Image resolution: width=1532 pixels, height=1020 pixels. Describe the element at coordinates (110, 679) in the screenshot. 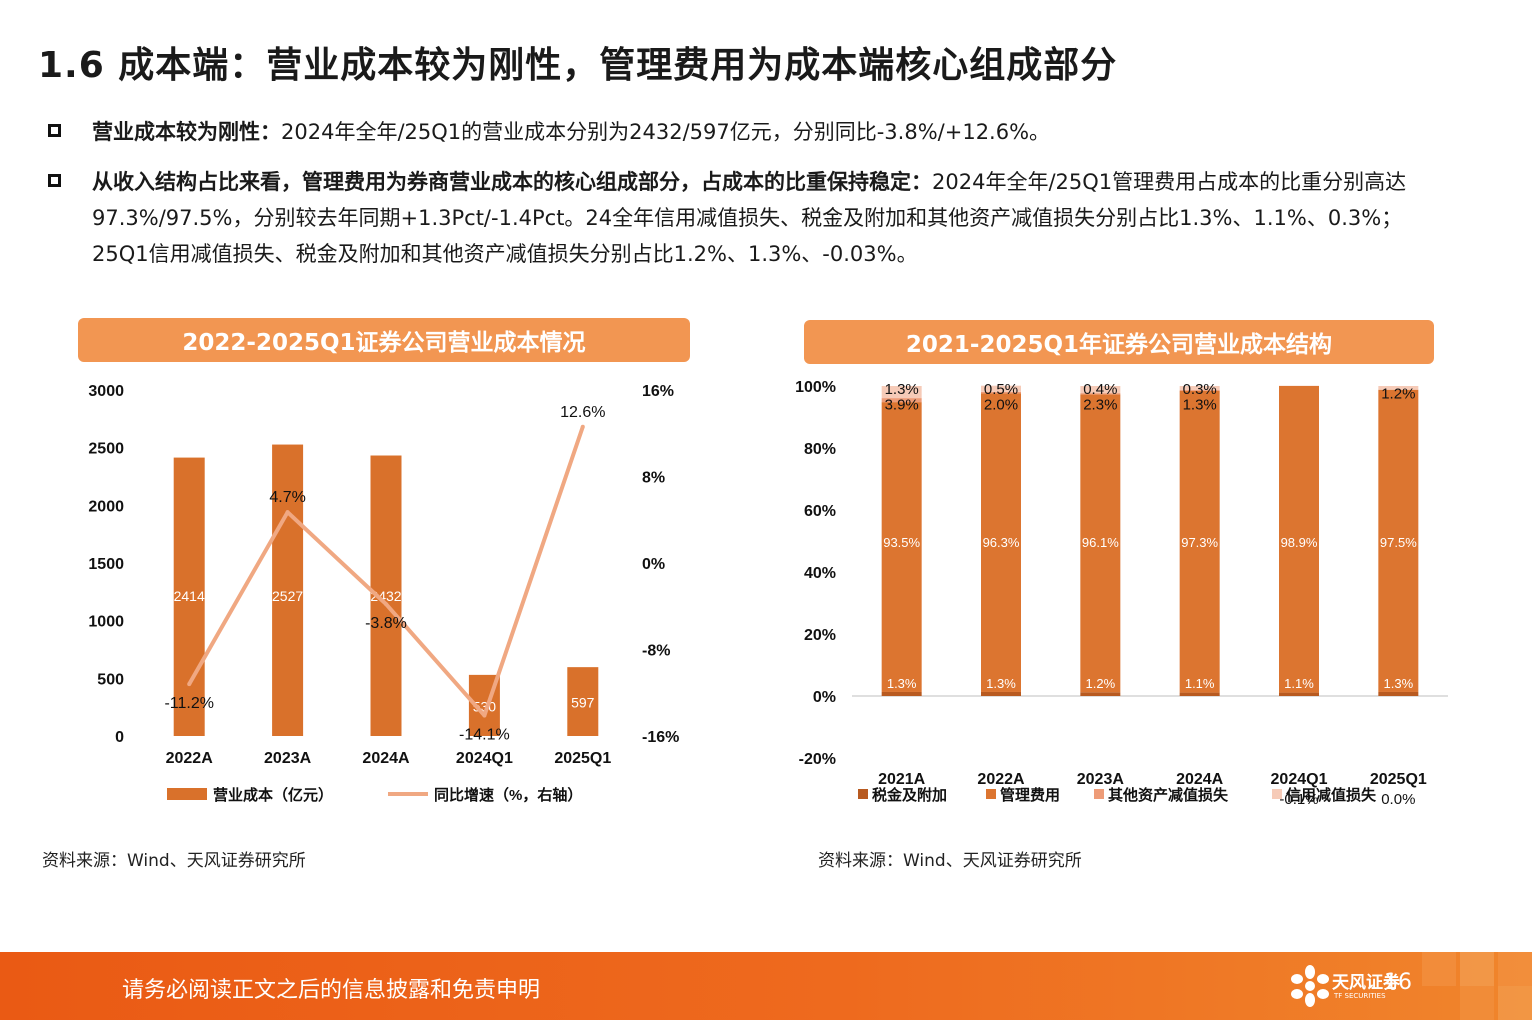

I see `y-axis-tick-label: 500` at that location.